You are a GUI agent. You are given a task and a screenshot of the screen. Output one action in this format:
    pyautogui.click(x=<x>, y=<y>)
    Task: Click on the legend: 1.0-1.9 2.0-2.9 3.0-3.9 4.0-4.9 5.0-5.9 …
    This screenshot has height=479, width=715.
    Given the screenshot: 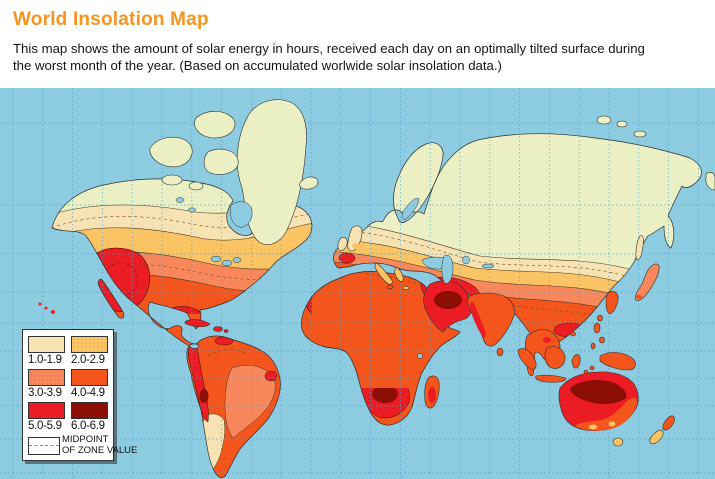 What is the action you would take?
    pyautogui.click(x=79, y=395)
    